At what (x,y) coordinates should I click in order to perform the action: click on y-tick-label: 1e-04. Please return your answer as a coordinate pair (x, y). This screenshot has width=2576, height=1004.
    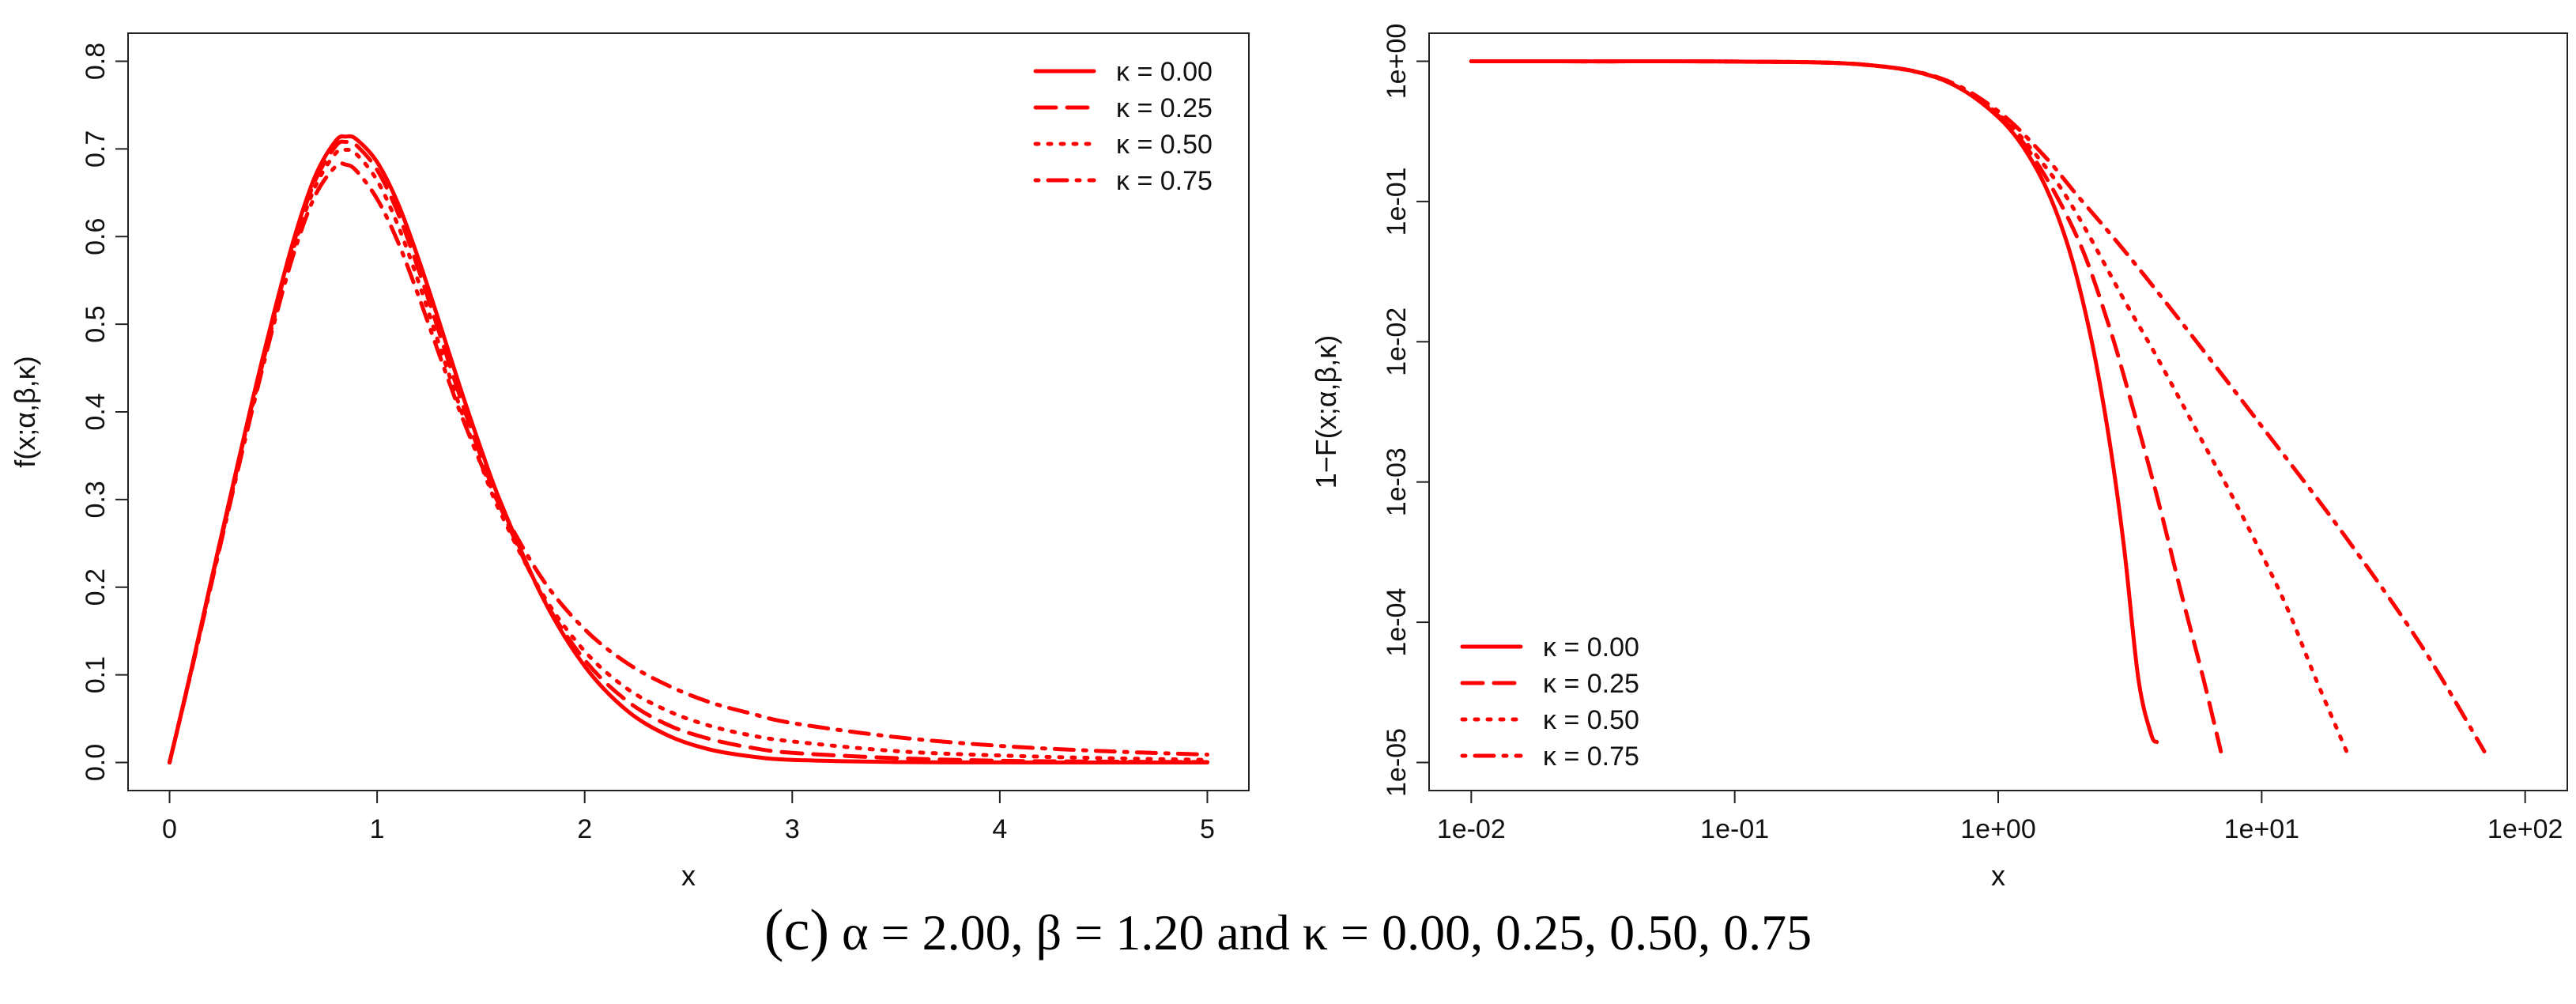
    Looking at the image, I should click on (1397, 622).